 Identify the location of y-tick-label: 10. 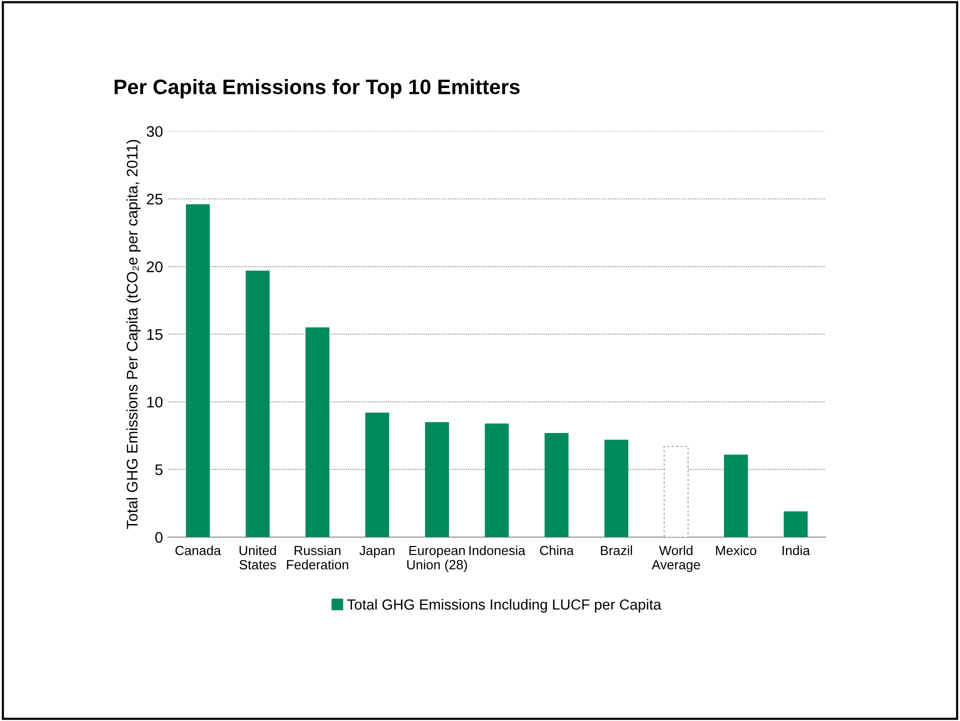
(155, 402).